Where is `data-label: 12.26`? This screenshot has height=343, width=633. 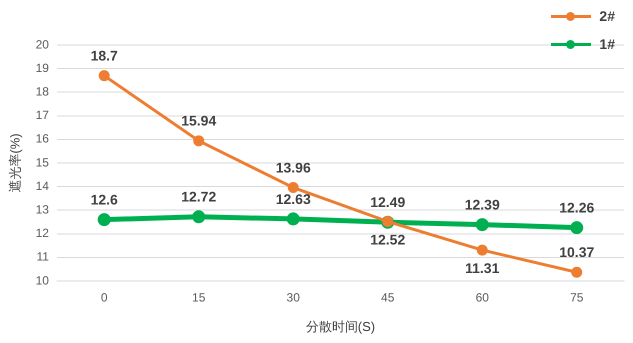 data-label: 12.26 is located at coordinates (576, 208).